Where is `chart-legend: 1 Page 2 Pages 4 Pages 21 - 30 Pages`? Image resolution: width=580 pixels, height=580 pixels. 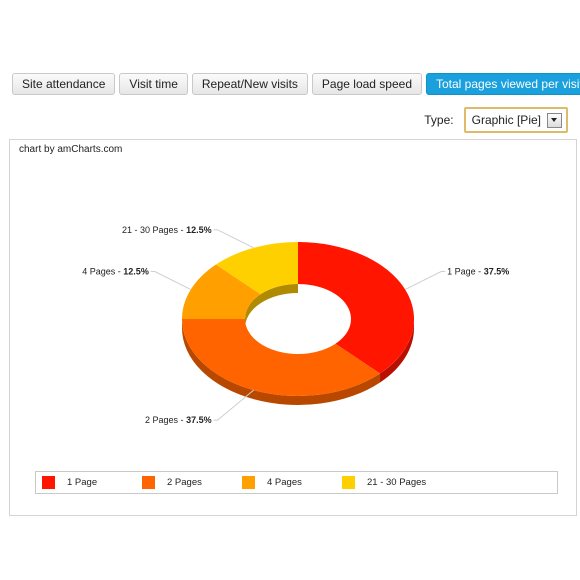
chart-legend: 1 Page 2 Pages 4 Pages 21 - 30 Pages is located at coordinates (296, 482).